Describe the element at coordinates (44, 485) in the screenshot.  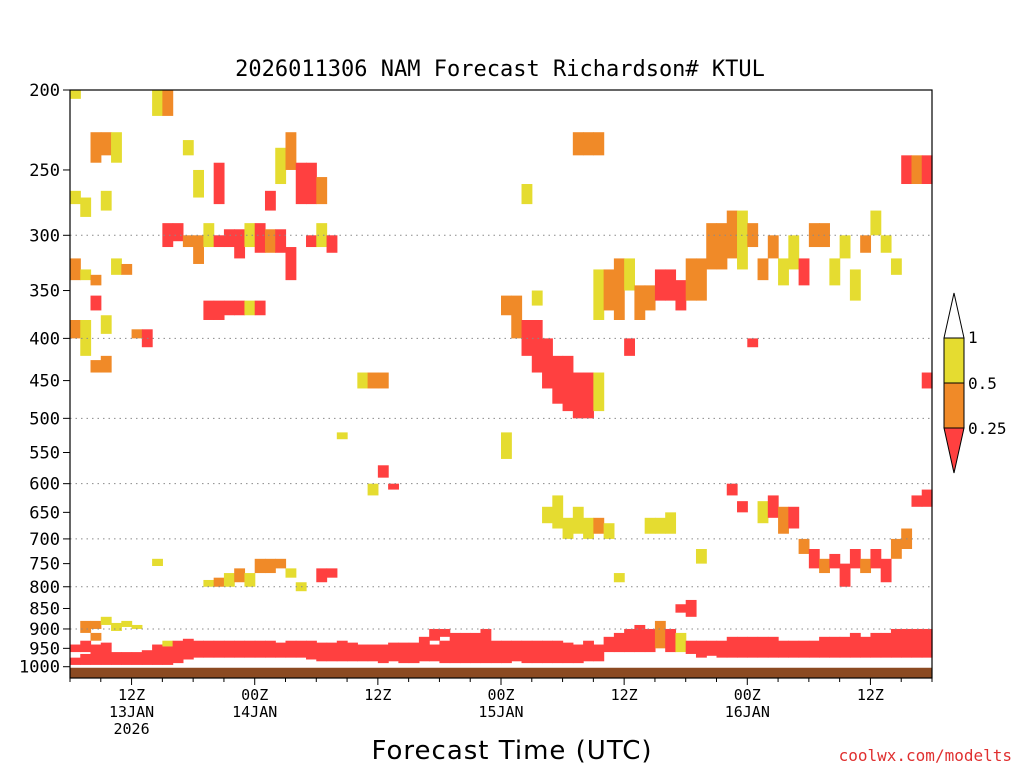
I see `y-tick-label: 600` at that location.